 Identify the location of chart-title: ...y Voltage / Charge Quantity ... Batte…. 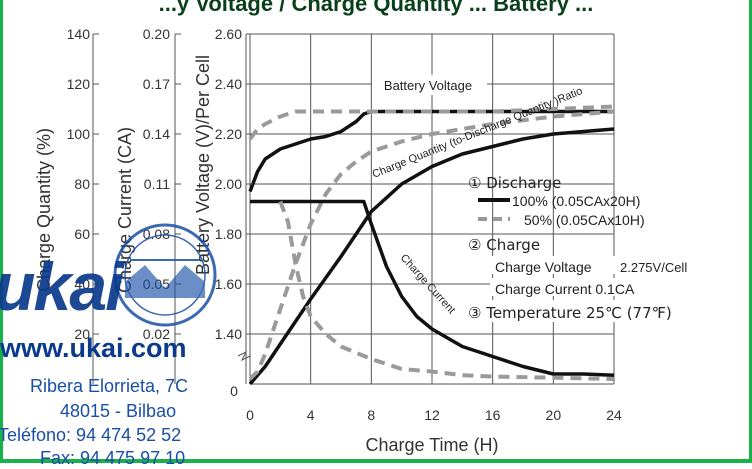
(376, 8).